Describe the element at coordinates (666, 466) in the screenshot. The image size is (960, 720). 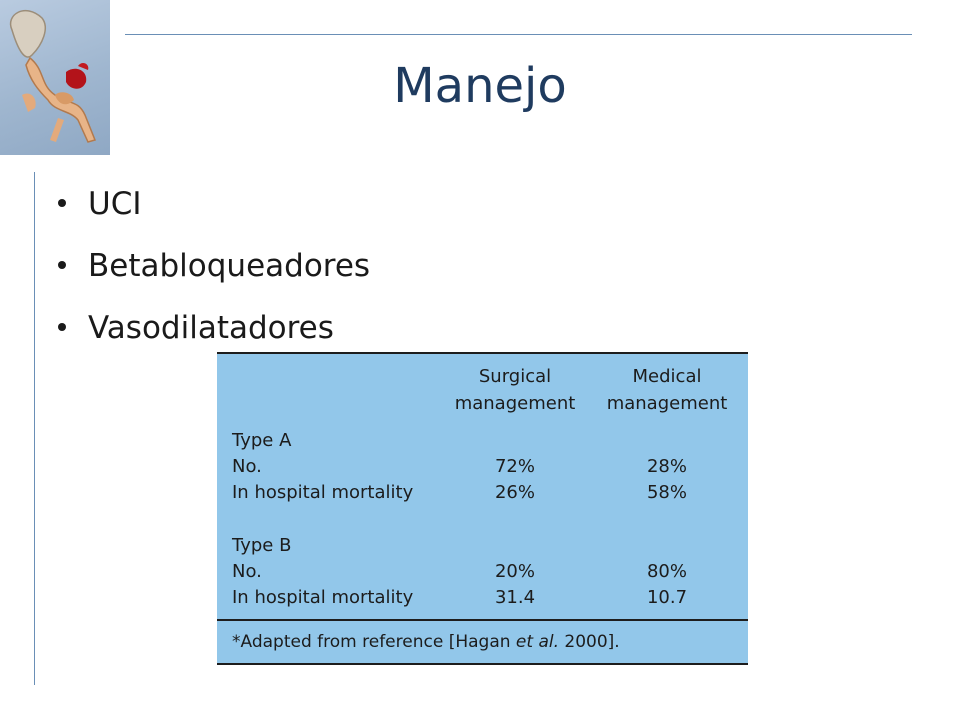
I see `cell-medical: 28%` at that location.